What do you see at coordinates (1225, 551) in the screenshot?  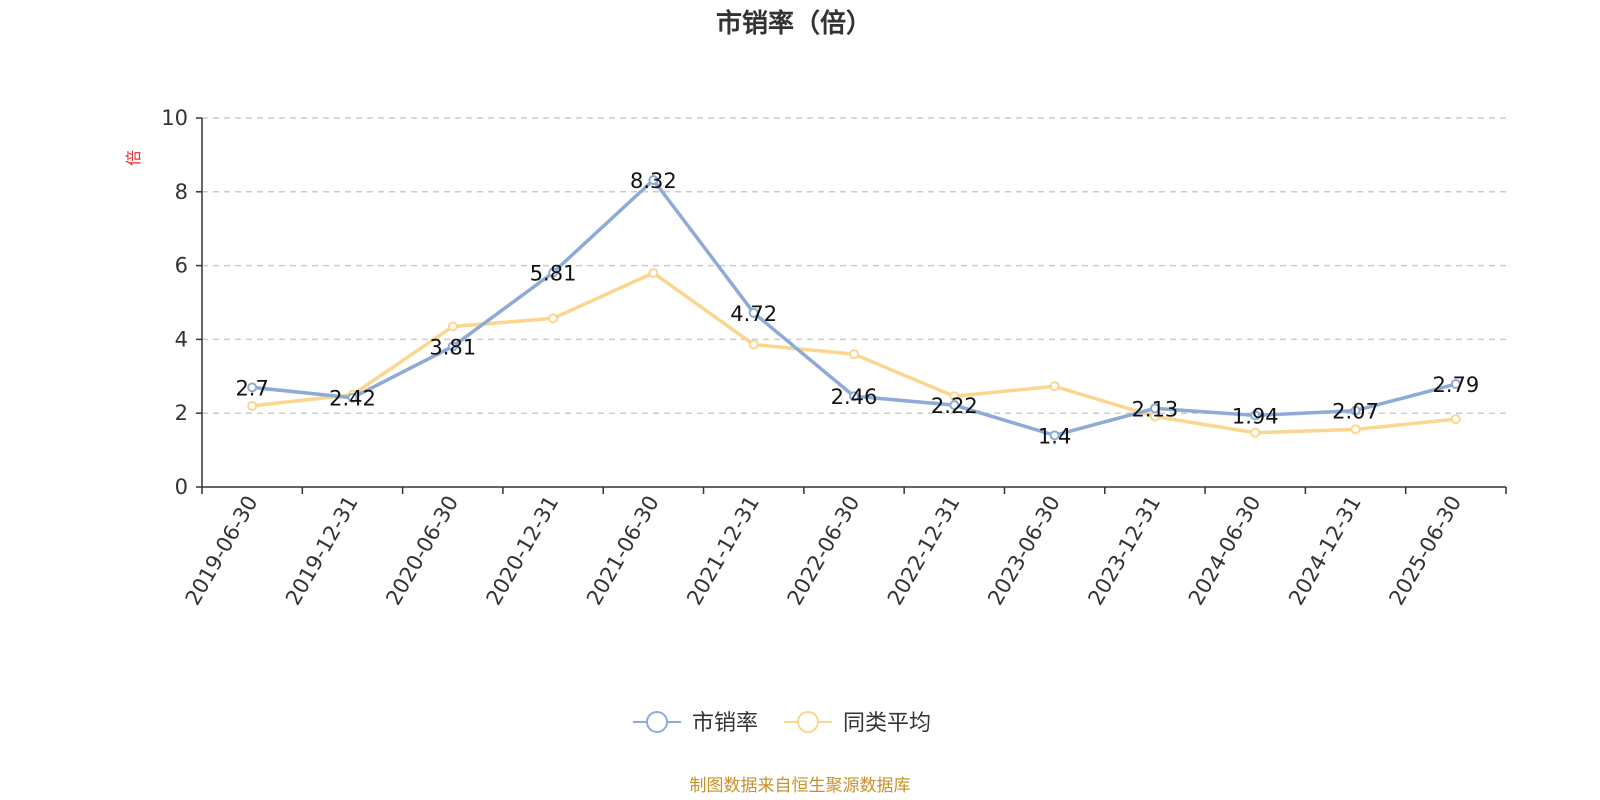 I see `x-tick-label: 2024-06-30` at bounding box center [1225, 551].